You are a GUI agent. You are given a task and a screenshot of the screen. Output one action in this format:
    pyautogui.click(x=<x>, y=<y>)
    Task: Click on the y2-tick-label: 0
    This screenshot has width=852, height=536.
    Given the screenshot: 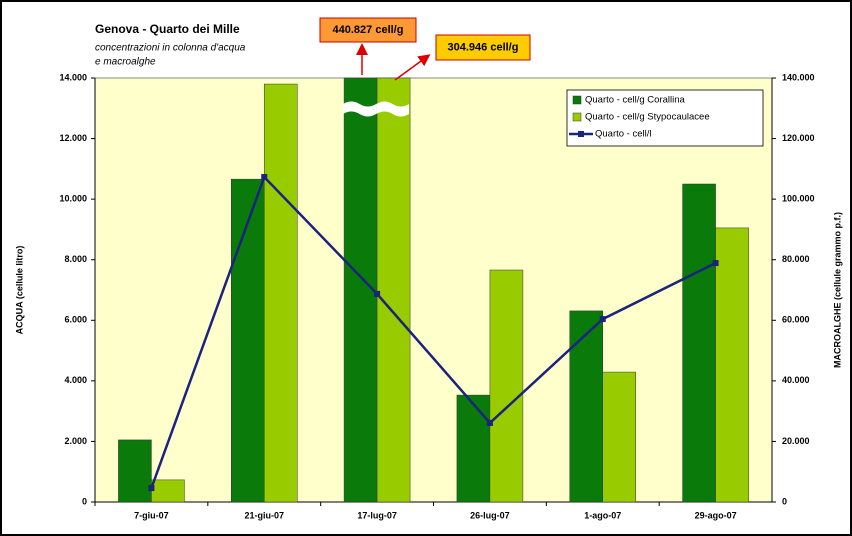 What is the action you would take?
    pyautogui.click(x=784, y=501)
    